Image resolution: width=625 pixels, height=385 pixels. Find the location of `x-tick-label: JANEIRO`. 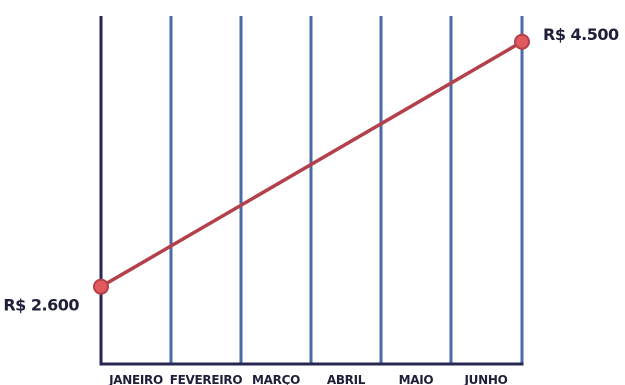

x-tick-label: JANEIRO is located at coordinates (135, 379).